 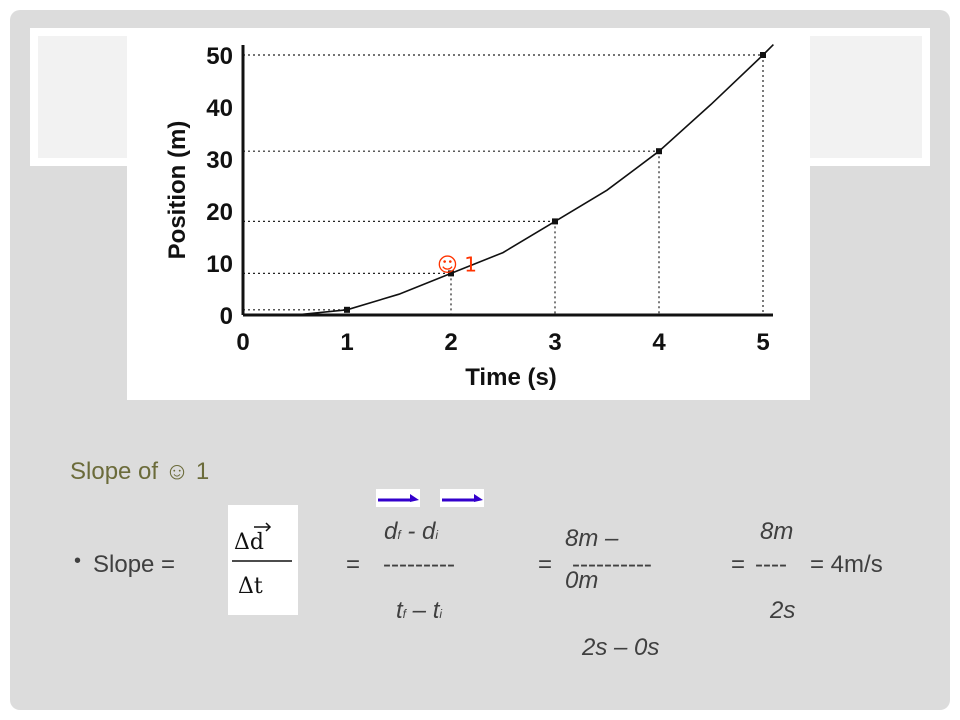 What do you see at coordinates (457, 264) in the screenshot?
I see `annotation-smiley-1: ☺ 1` at bounding box center [457, 264].